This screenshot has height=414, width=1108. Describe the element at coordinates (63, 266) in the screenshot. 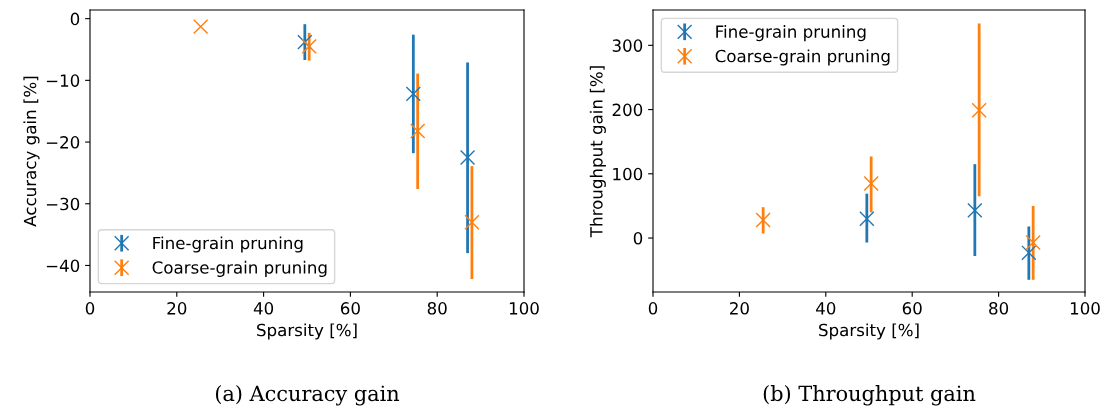

I see `y-tick-label: −40` at that location.